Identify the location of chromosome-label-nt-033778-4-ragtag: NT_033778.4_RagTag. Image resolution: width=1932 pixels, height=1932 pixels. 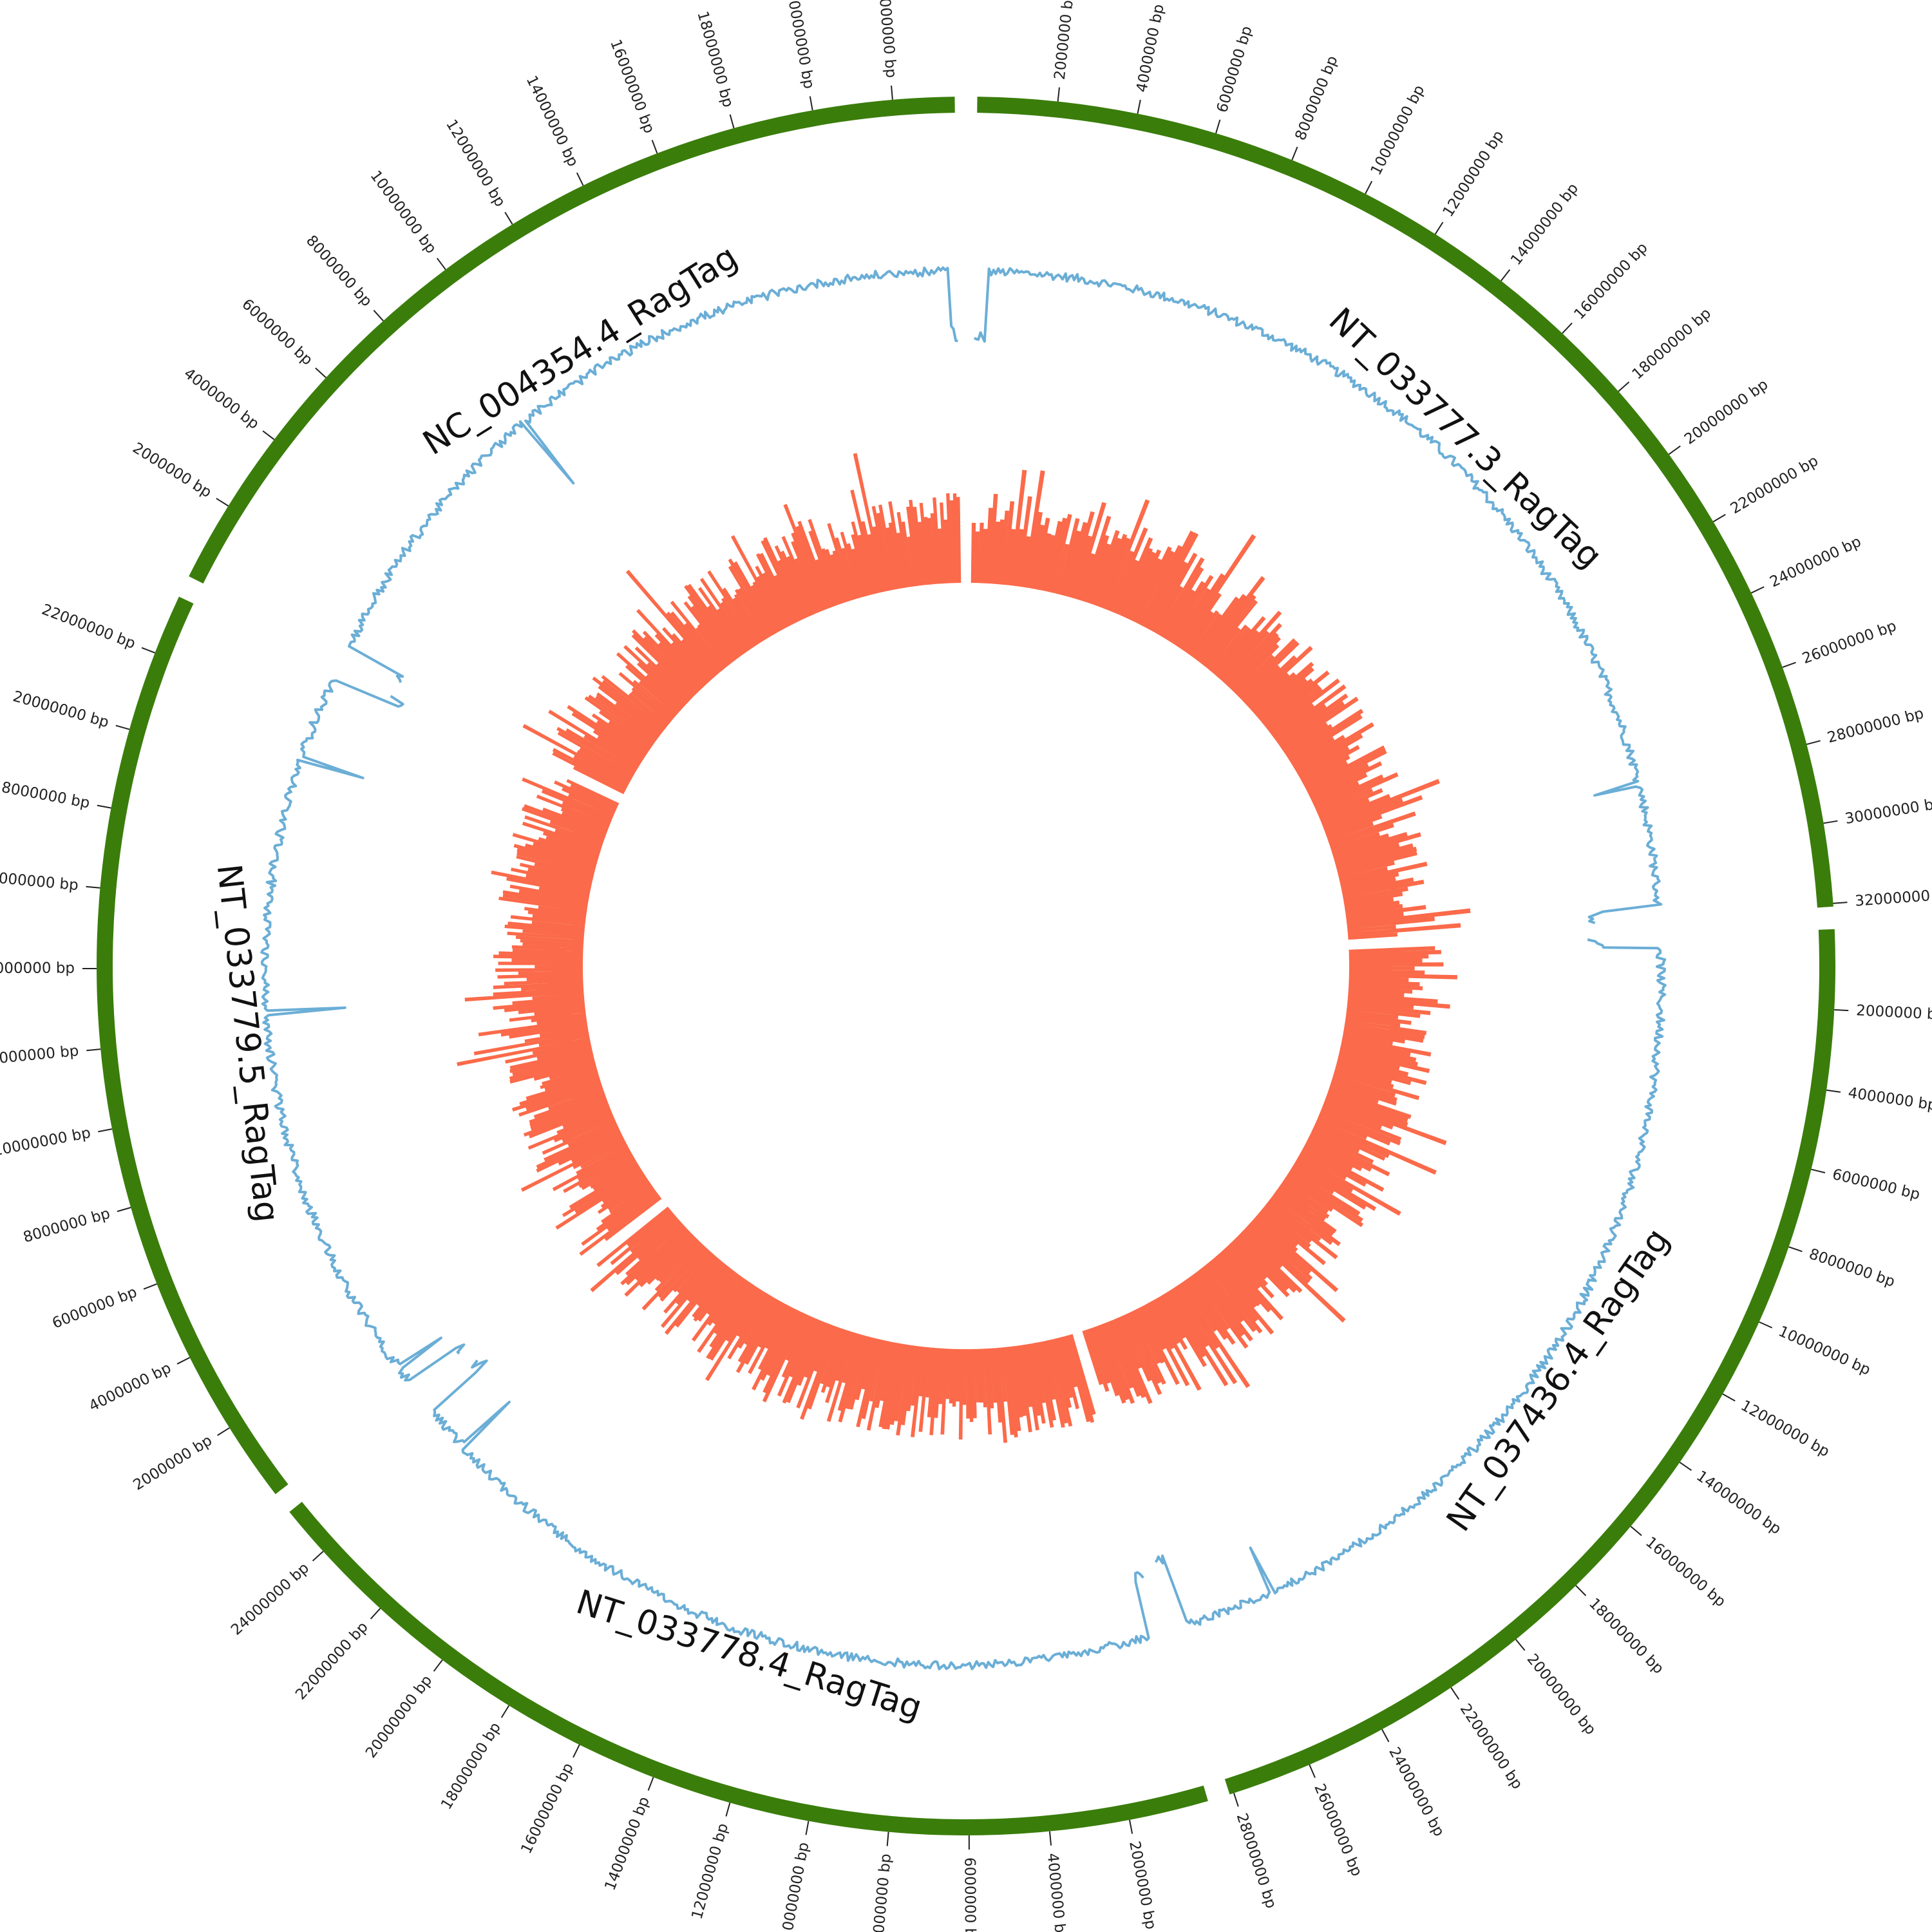
(749, 1655).